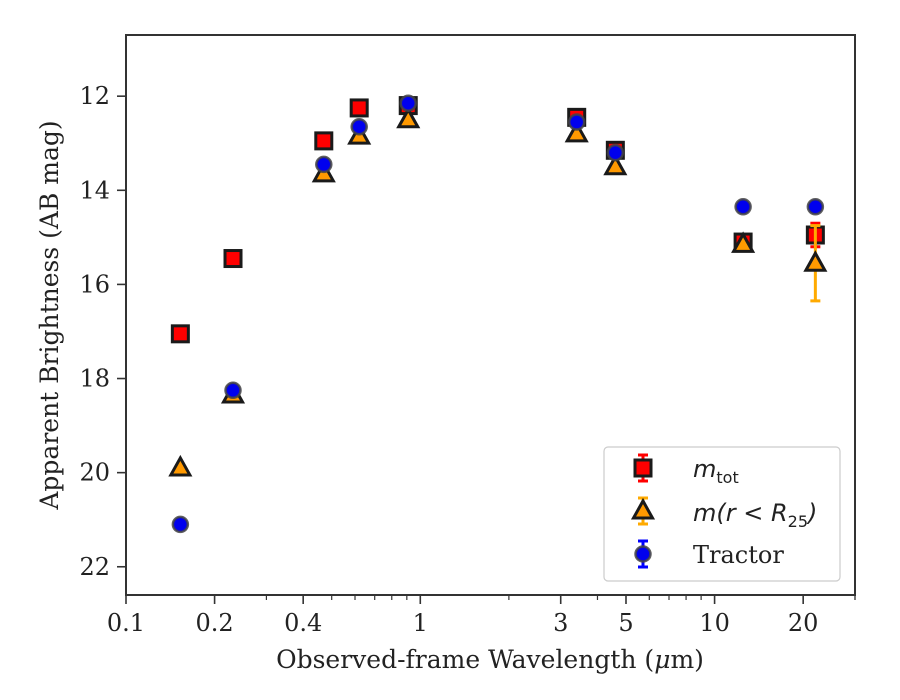 This screenshot has height=700, width=900. I want to click on legend-box, so click(722, 514).